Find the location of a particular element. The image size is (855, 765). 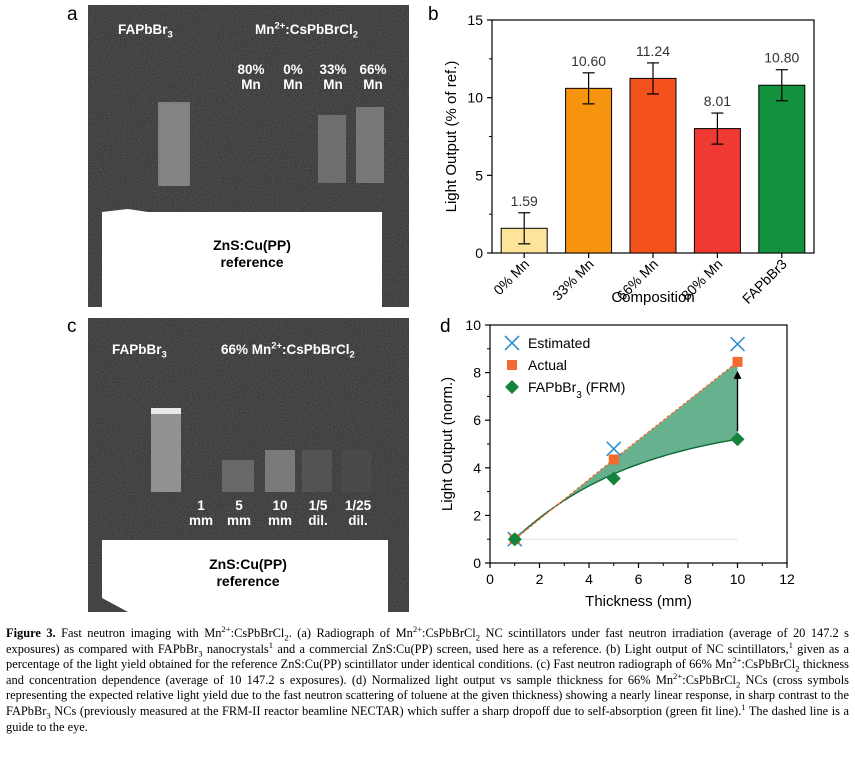

ytick-label-d-5: 10 is located at coordinates (473, 325).